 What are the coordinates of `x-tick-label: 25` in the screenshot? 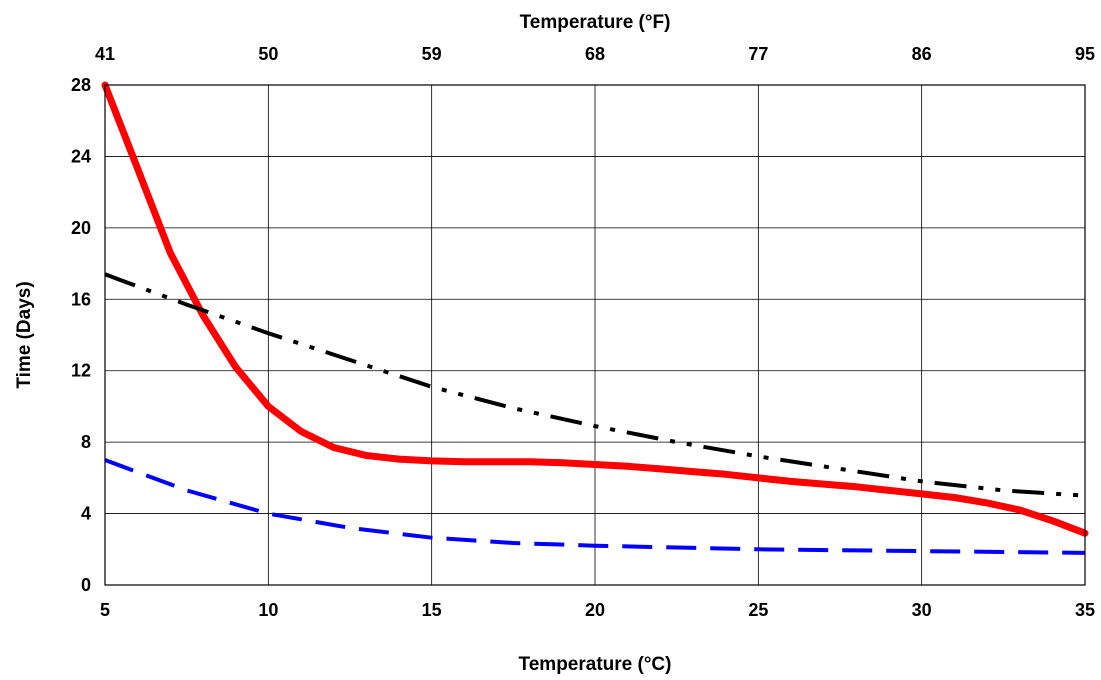 It's located at (758, 610).